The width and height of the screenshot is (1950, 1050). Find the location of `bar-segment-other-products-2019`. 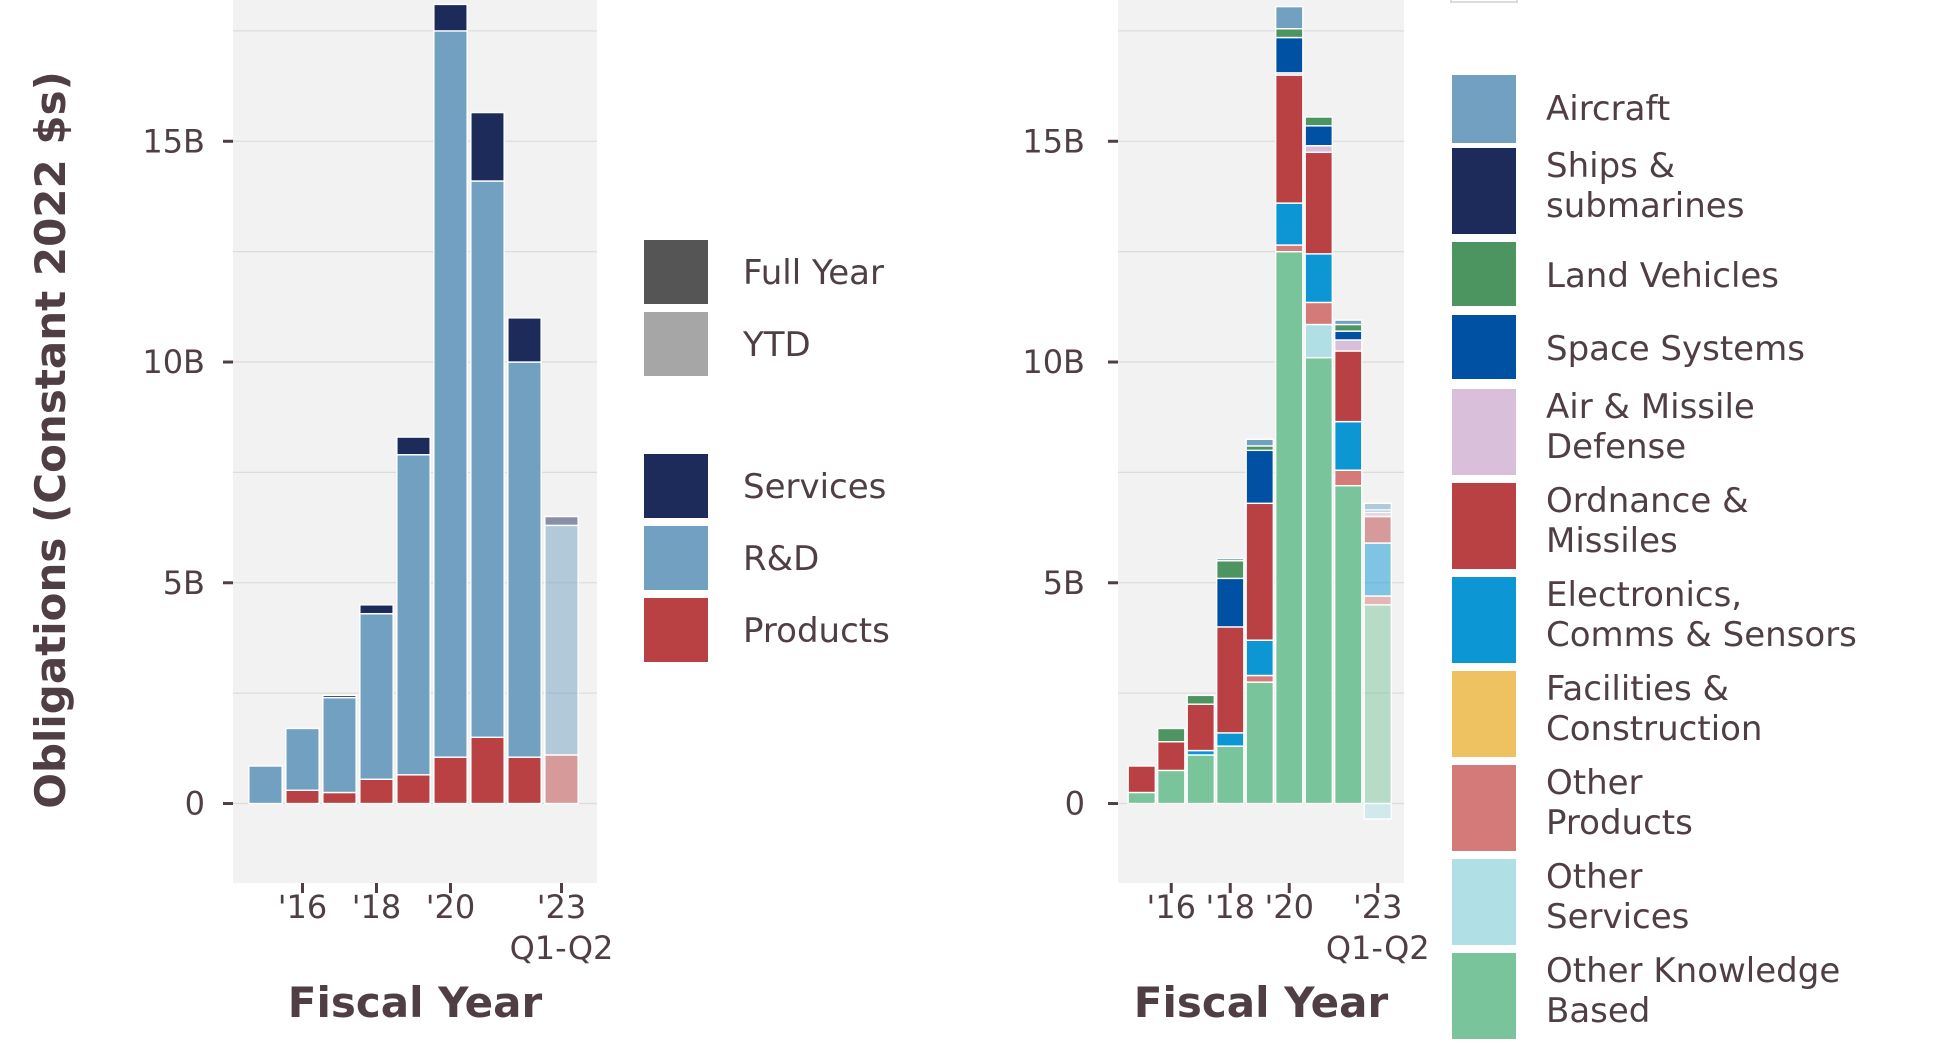

bar-segment-other-products-2019 is located at coordinates (1260, 678).